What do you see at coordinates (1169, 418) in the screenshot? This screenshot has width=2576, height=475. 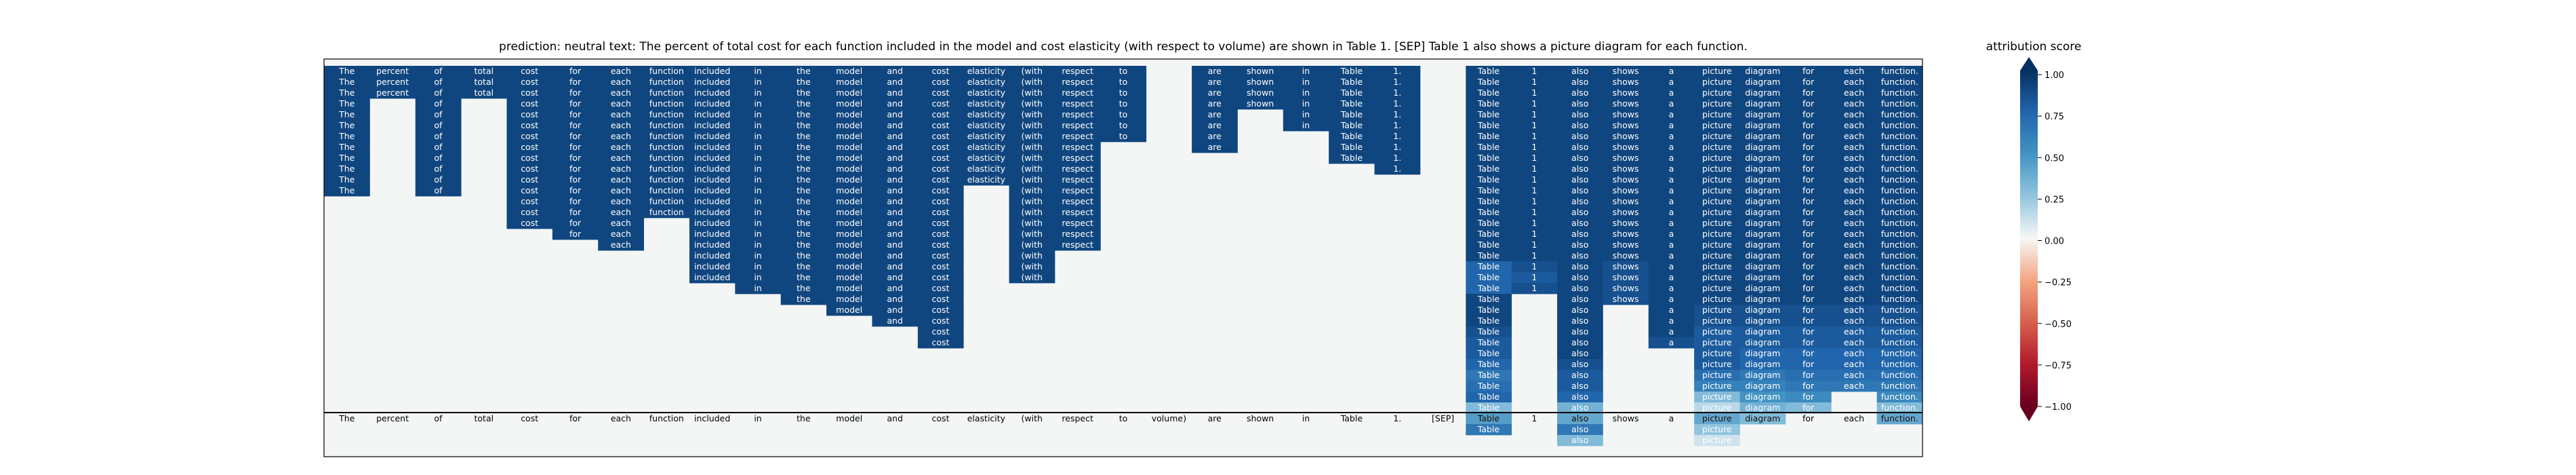 I see `x-tick-label: volume)` at bounding box center [1169, 418].